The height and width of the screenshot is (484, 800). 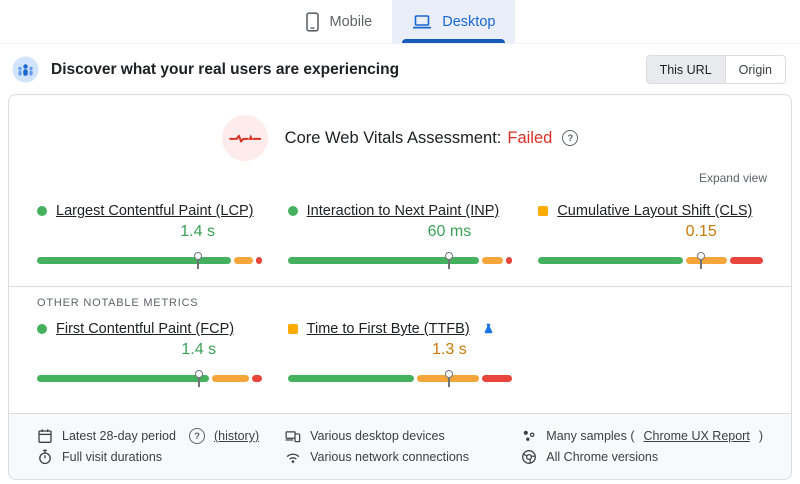 What do you see at coordinates (388, 329) in the screenshot?
I see `metric-link-ttfb: Time to First Byte (TTFB)` at bounding box center [388, 329].